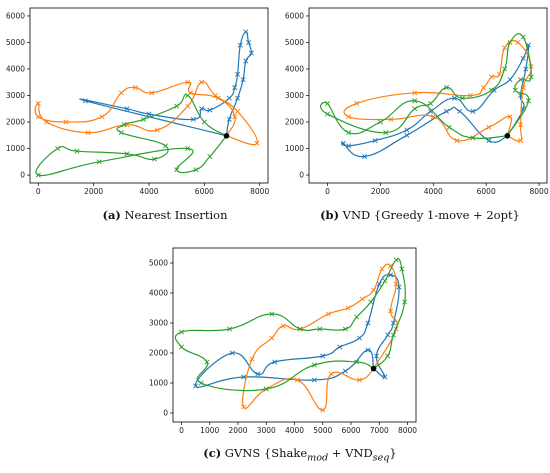  What do you see at coordinates (226, 136) in the screenshot?
I see `depot-marker` at bounding box center [226, 136].